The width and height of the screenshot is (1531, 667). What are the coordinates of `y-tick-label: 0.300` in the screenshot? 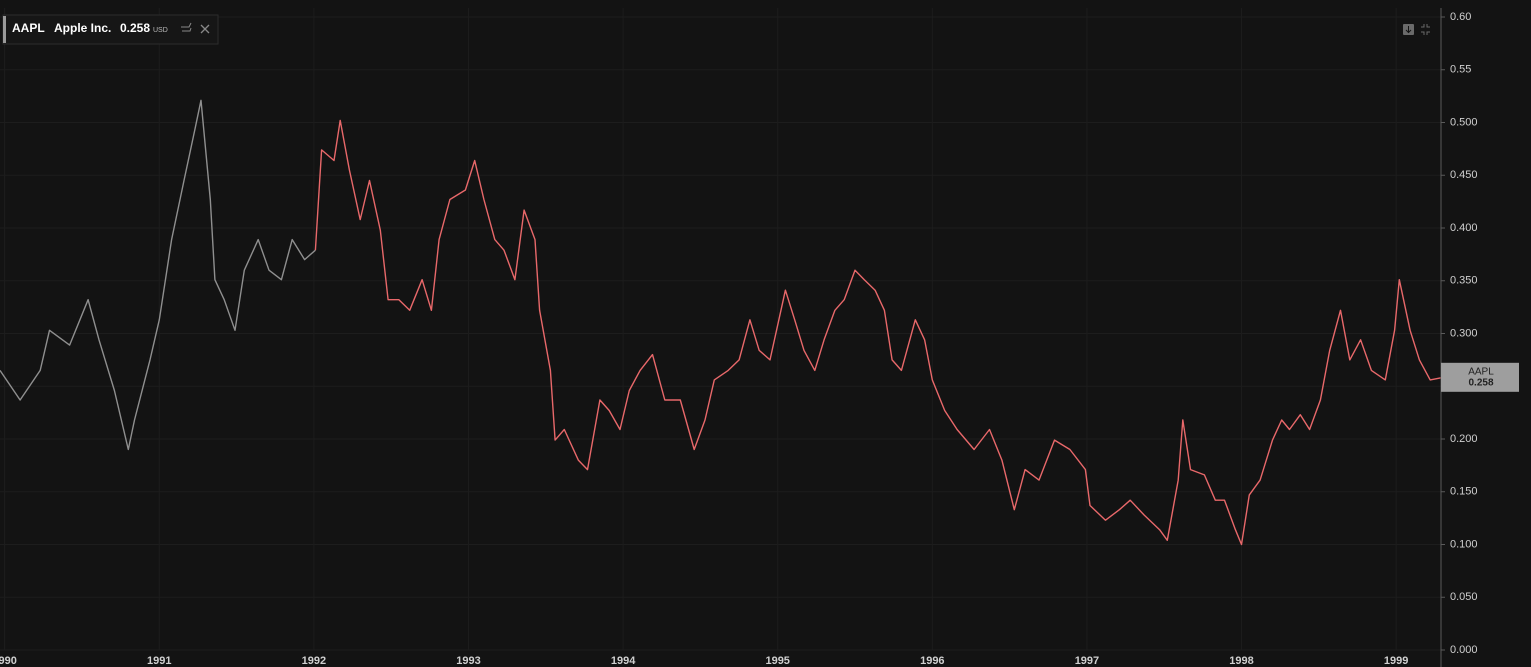 It's located at (1464, 333).